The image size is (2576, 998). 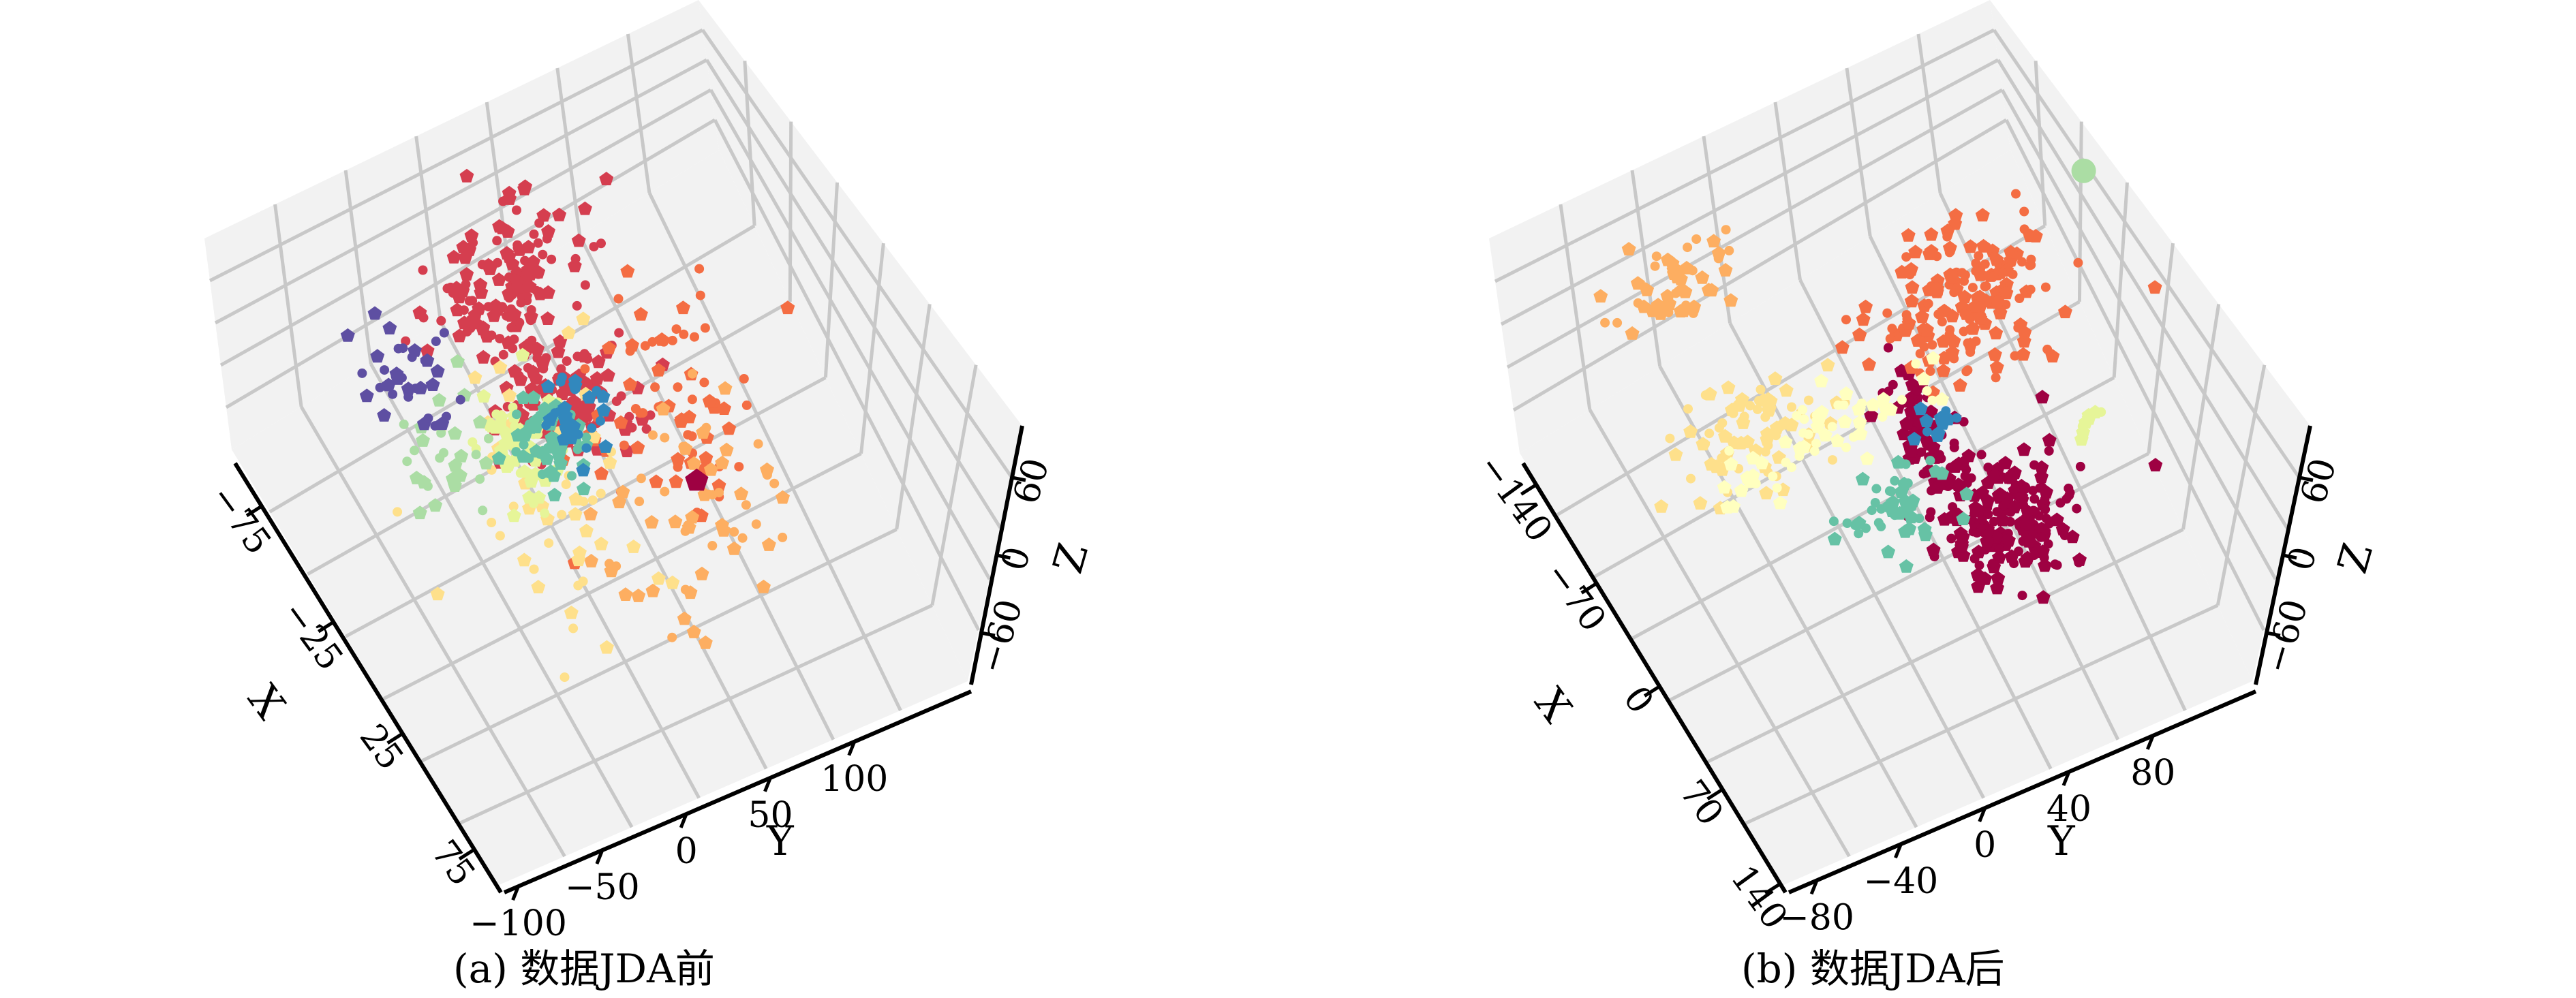 What do you see at coordinates (854, 779) in the screenshot?
I see `y-tick-label: 100` at bounding box center [854, 779].